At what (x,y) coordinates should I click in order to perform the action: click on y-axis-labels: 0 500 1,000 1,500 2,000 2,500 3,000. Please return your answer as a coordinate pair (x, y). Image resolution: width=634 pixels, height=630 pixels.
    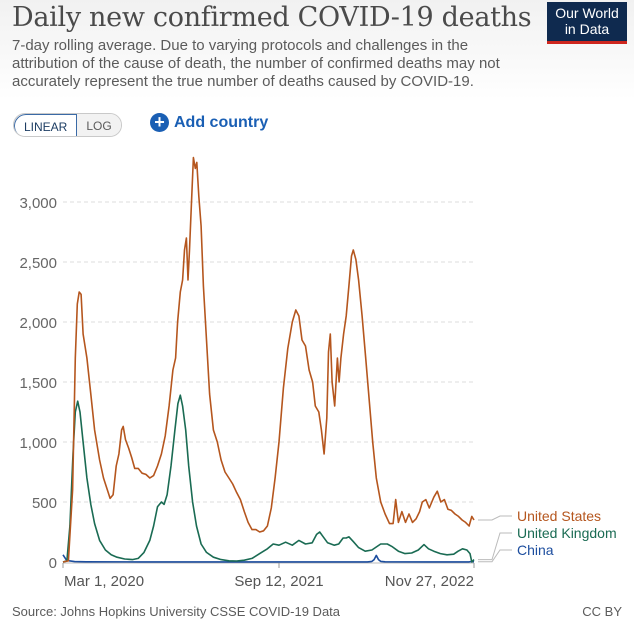
    Looking at the image, I should click on (38, 383).